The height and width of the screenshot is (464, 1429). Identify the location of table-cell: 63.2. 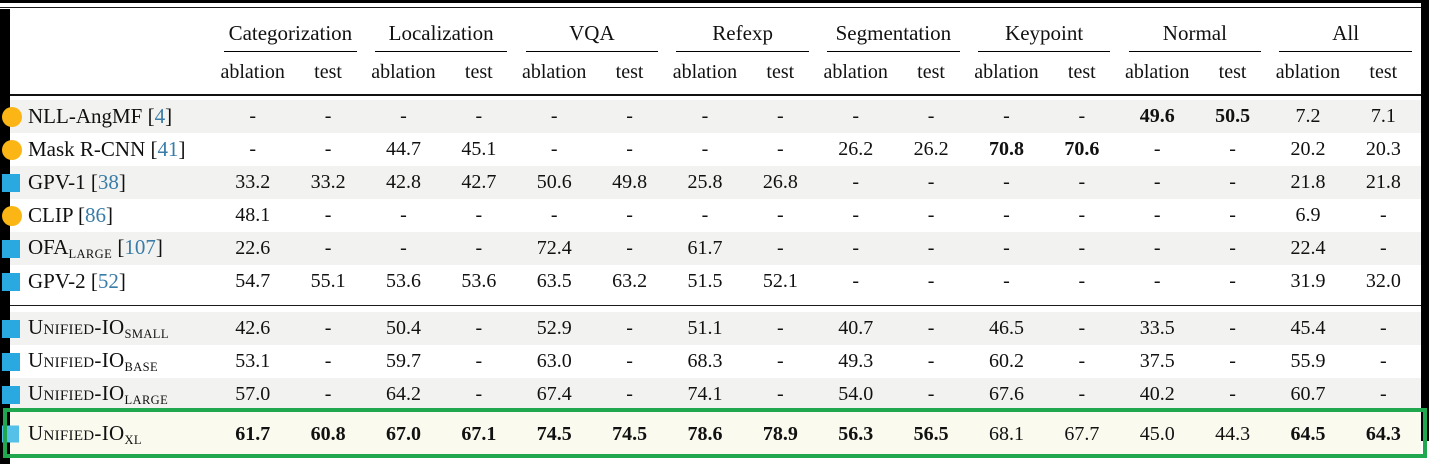
(630, 281).